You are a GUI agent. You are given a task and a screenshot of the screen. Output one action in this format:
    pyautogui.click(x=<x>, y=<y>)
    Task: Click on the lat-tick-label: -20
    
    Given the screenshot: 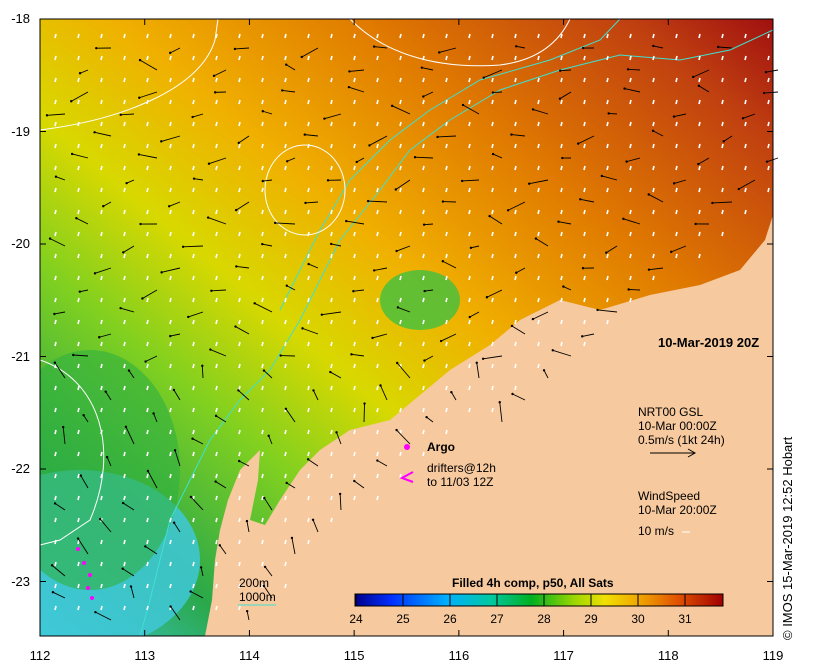 What is the action you would take?
    pyautogui.click(x=20, y=243)
    